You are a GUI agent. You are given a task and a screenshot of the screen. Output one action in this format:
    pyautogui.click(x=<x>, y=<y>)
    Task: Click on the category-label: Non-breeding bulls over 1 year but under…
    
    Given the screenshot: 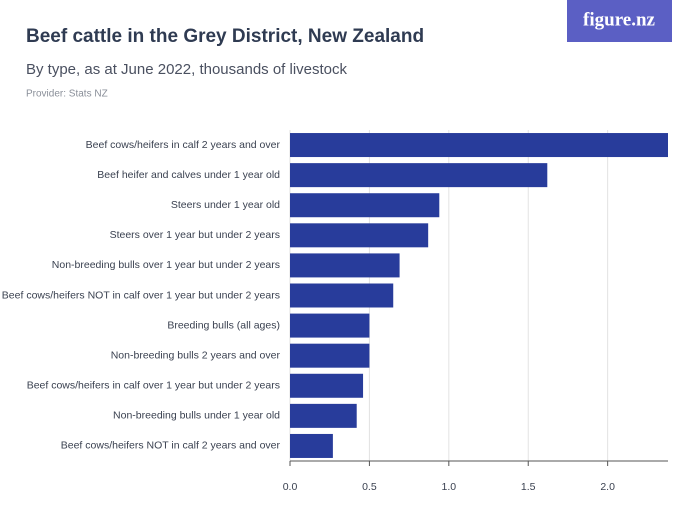 What is the action you would take?
    pyautogui.click(x=166, y=265)
    